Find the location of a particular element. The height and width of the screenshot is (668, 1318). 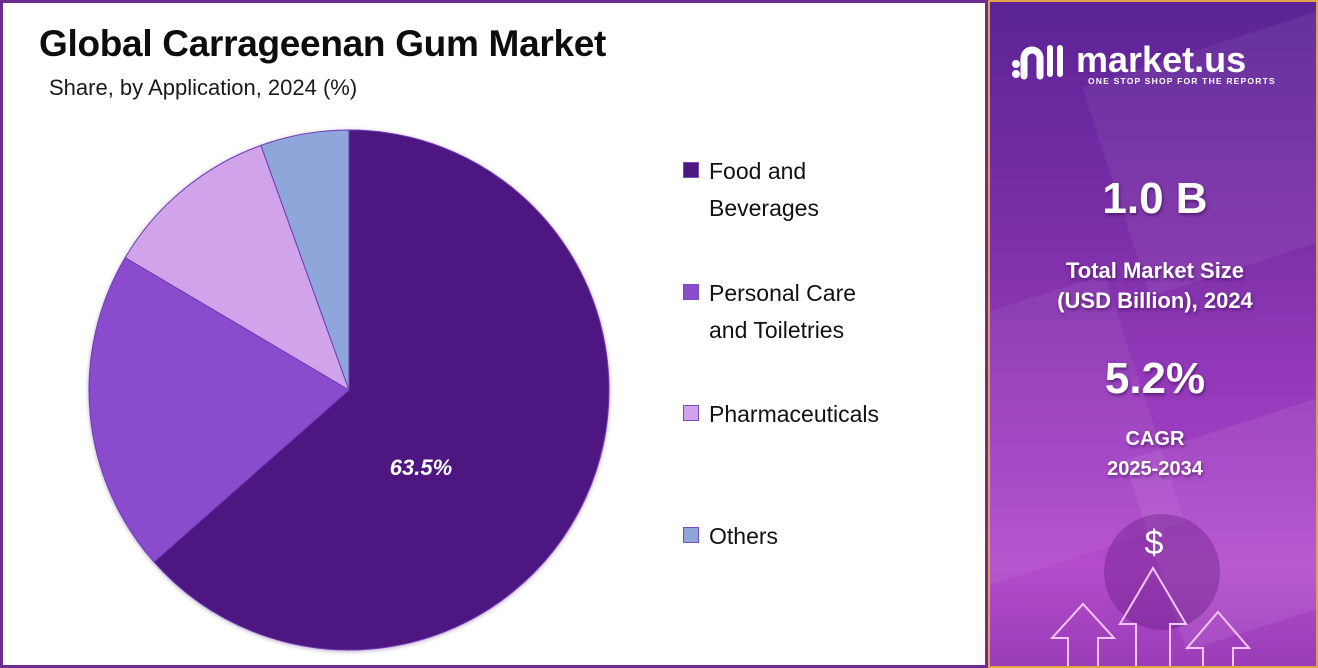

legend-label: Beverages is located at coordinates (764, 208).